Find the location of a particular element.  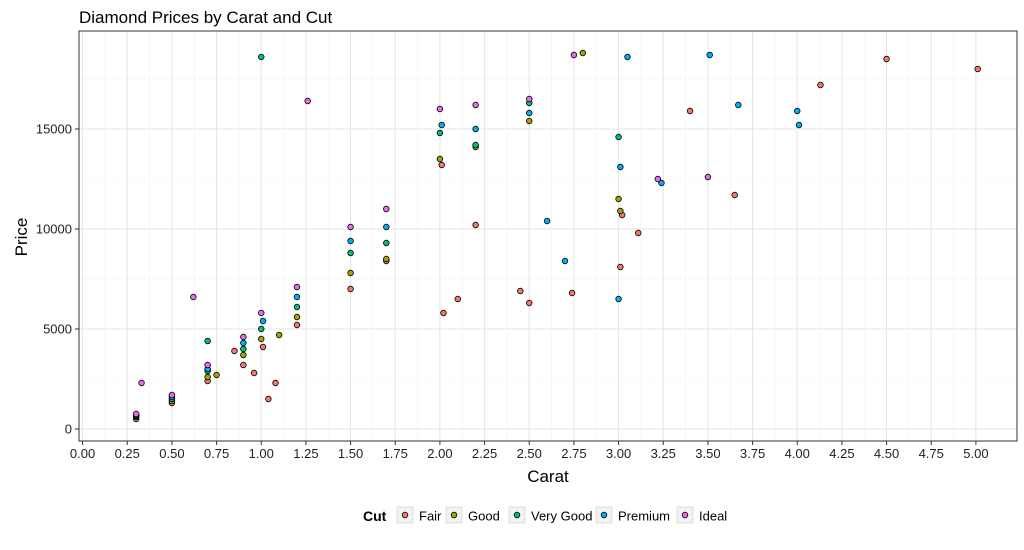

x-tick-label: 1.50 is located at coordinates (350, 453).